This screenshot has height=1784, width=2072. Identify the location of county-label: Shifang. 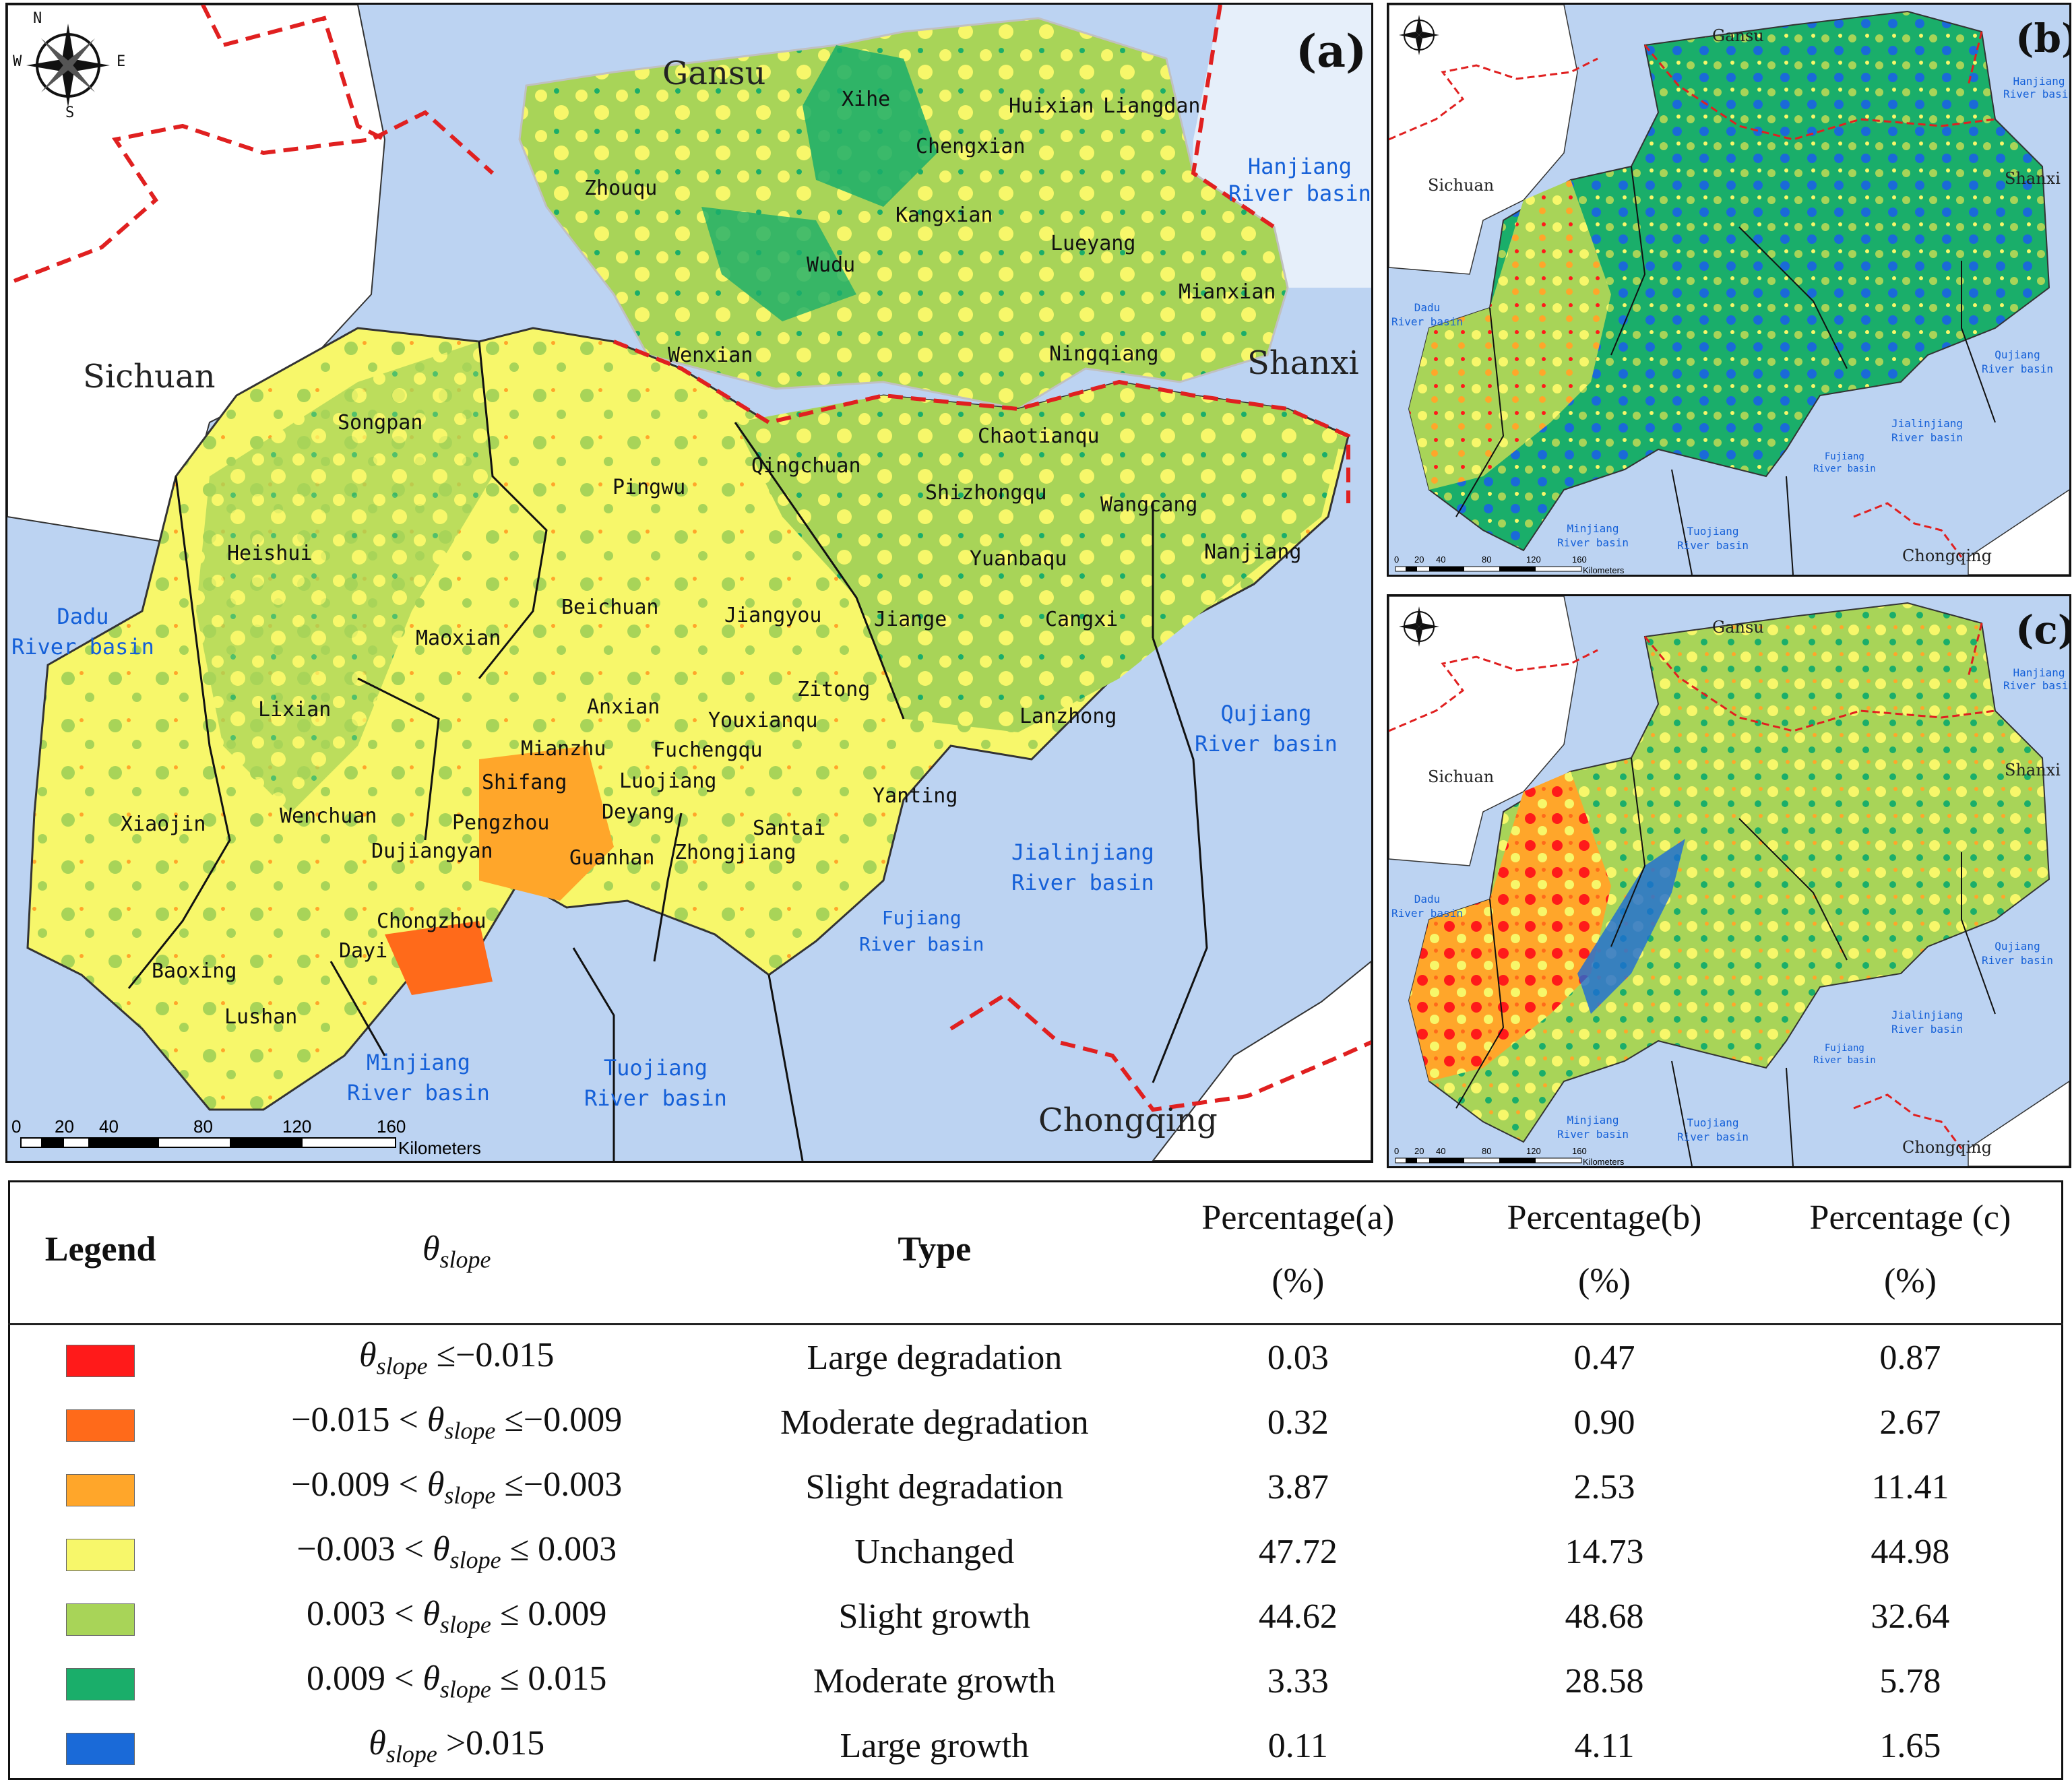
(524, 783).